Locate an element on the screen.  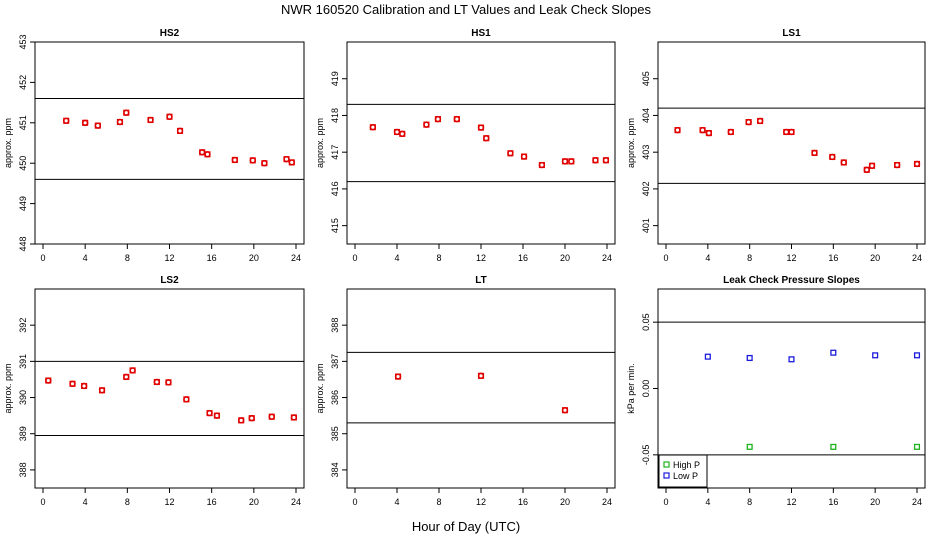
y-tick-label: 448 is located at coordinates (23, 243).